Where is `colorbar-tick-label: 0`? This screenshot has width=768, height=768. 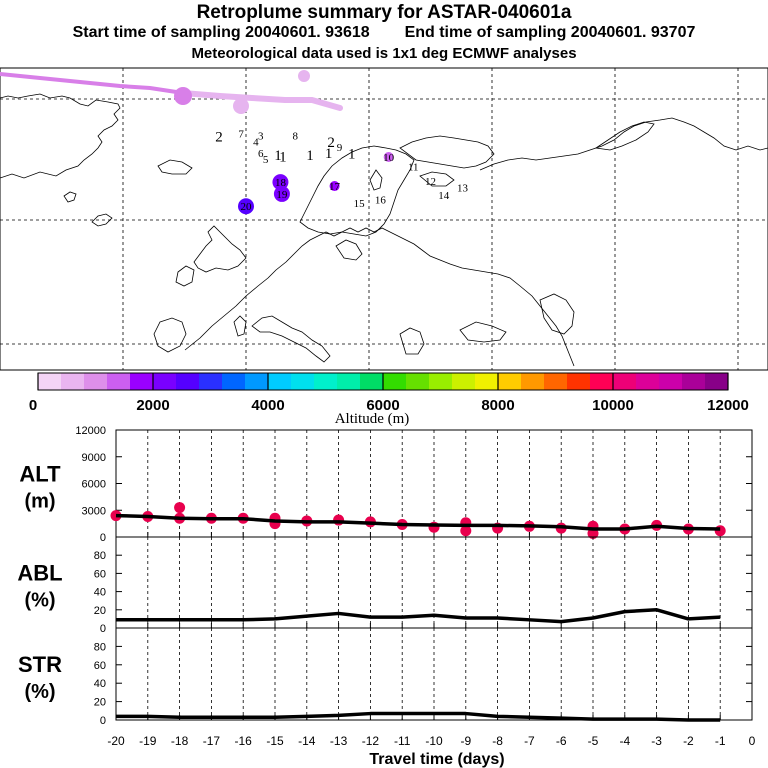
colorbar-tick-label: 0 is located at coordinates (33, 405).